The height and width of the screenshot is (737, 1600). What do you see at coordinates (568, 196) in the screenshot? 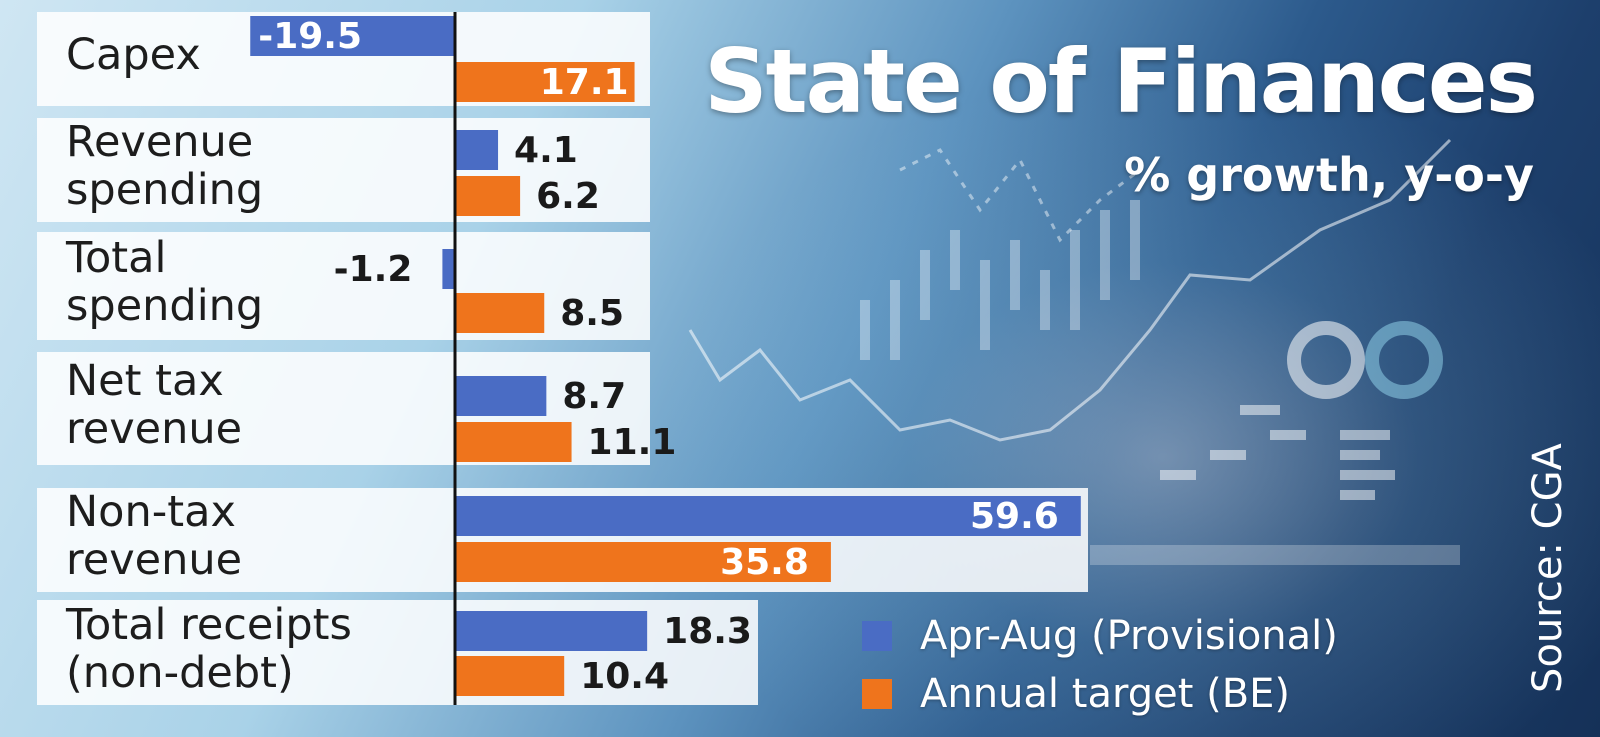
I see `data-label: 6.2` at bounding box center [568, 196].